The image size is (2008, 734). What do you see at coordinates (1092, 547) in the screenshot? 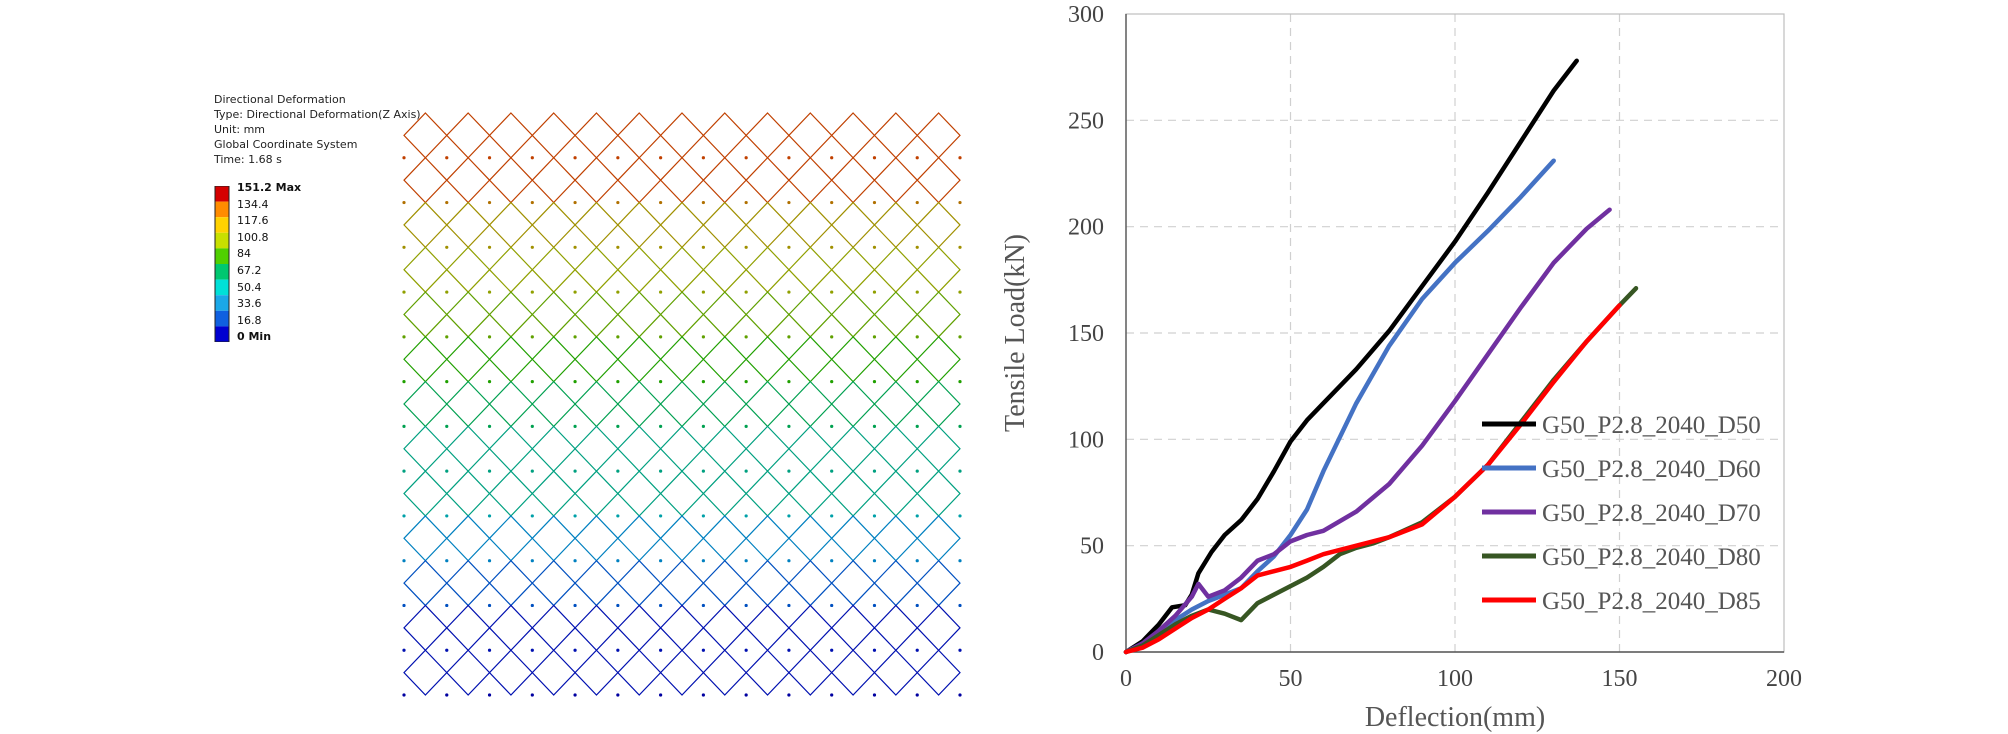
I see `y-tick-label: 50` at bounding box center [1092, 547].